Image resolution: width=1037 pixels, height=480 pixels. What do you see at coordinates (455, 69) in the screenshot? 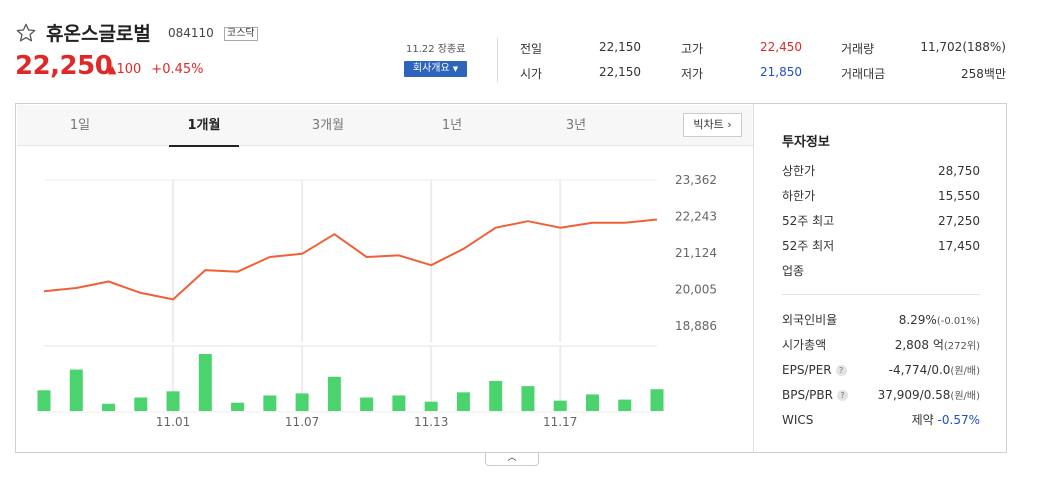
I see `caret-down-icon: ▼` at bounding box center [455, 69].